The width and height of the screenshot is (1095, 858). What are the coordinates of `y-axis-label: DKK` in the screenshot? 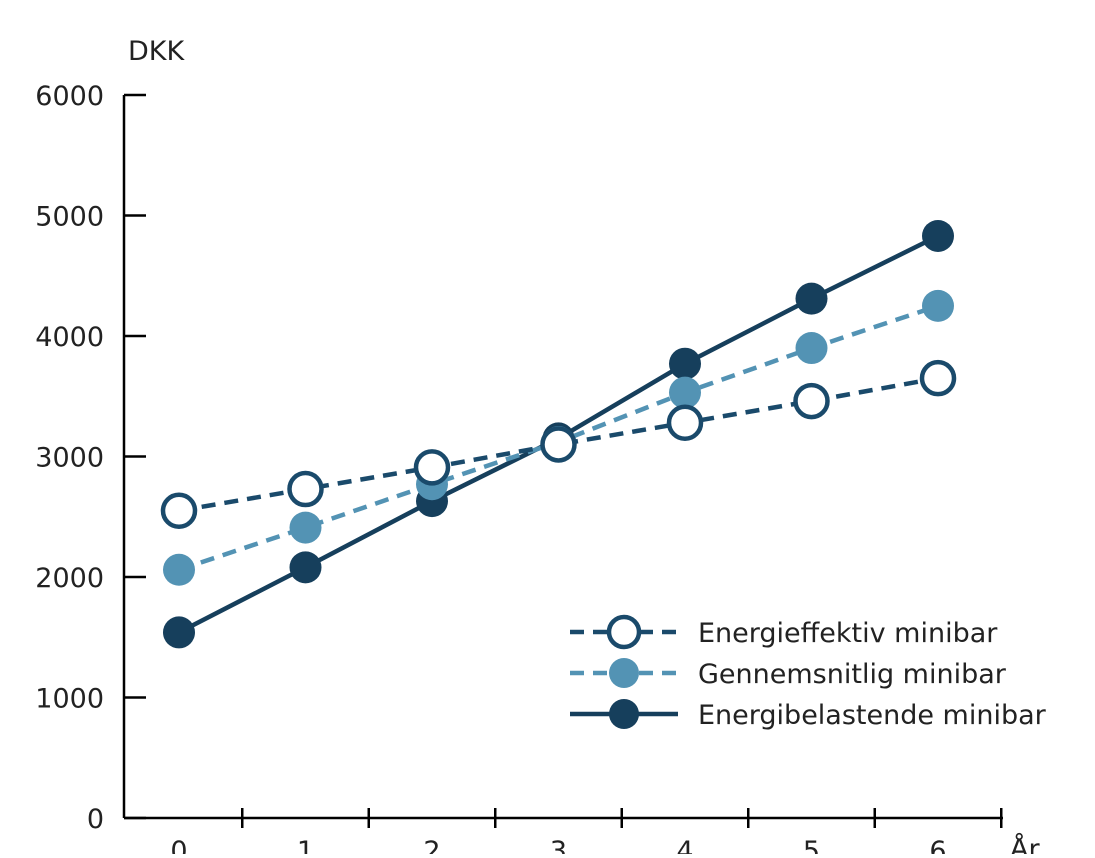 It's located at (156, 51).